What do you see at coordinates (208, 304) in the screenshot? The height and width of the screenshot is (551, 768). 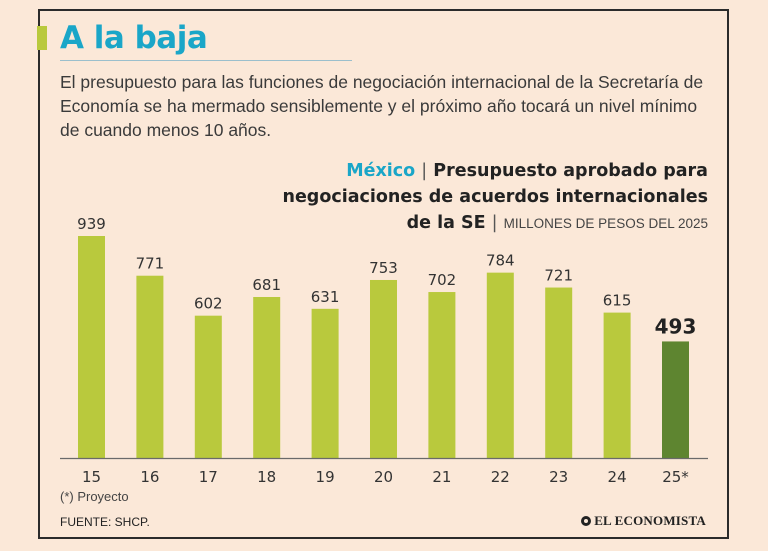 I see `value-label-17: 602` at bounding box center [208, 304].